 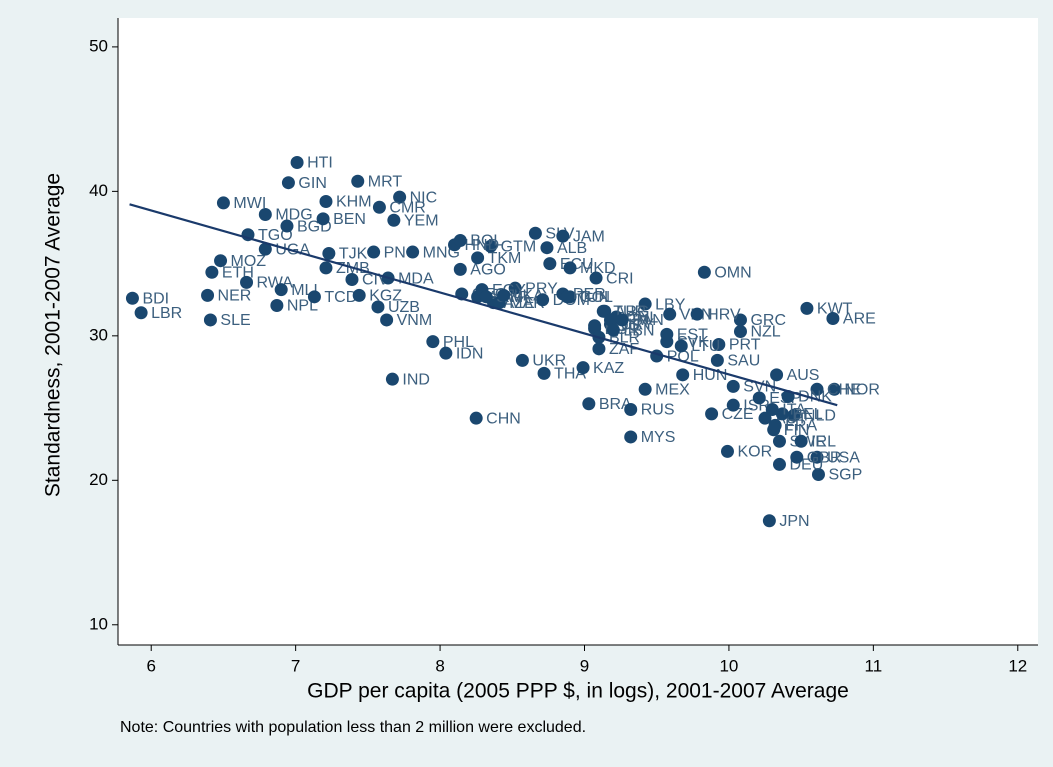 I want to click on point-label: NLD, so click(x=820, y=416).